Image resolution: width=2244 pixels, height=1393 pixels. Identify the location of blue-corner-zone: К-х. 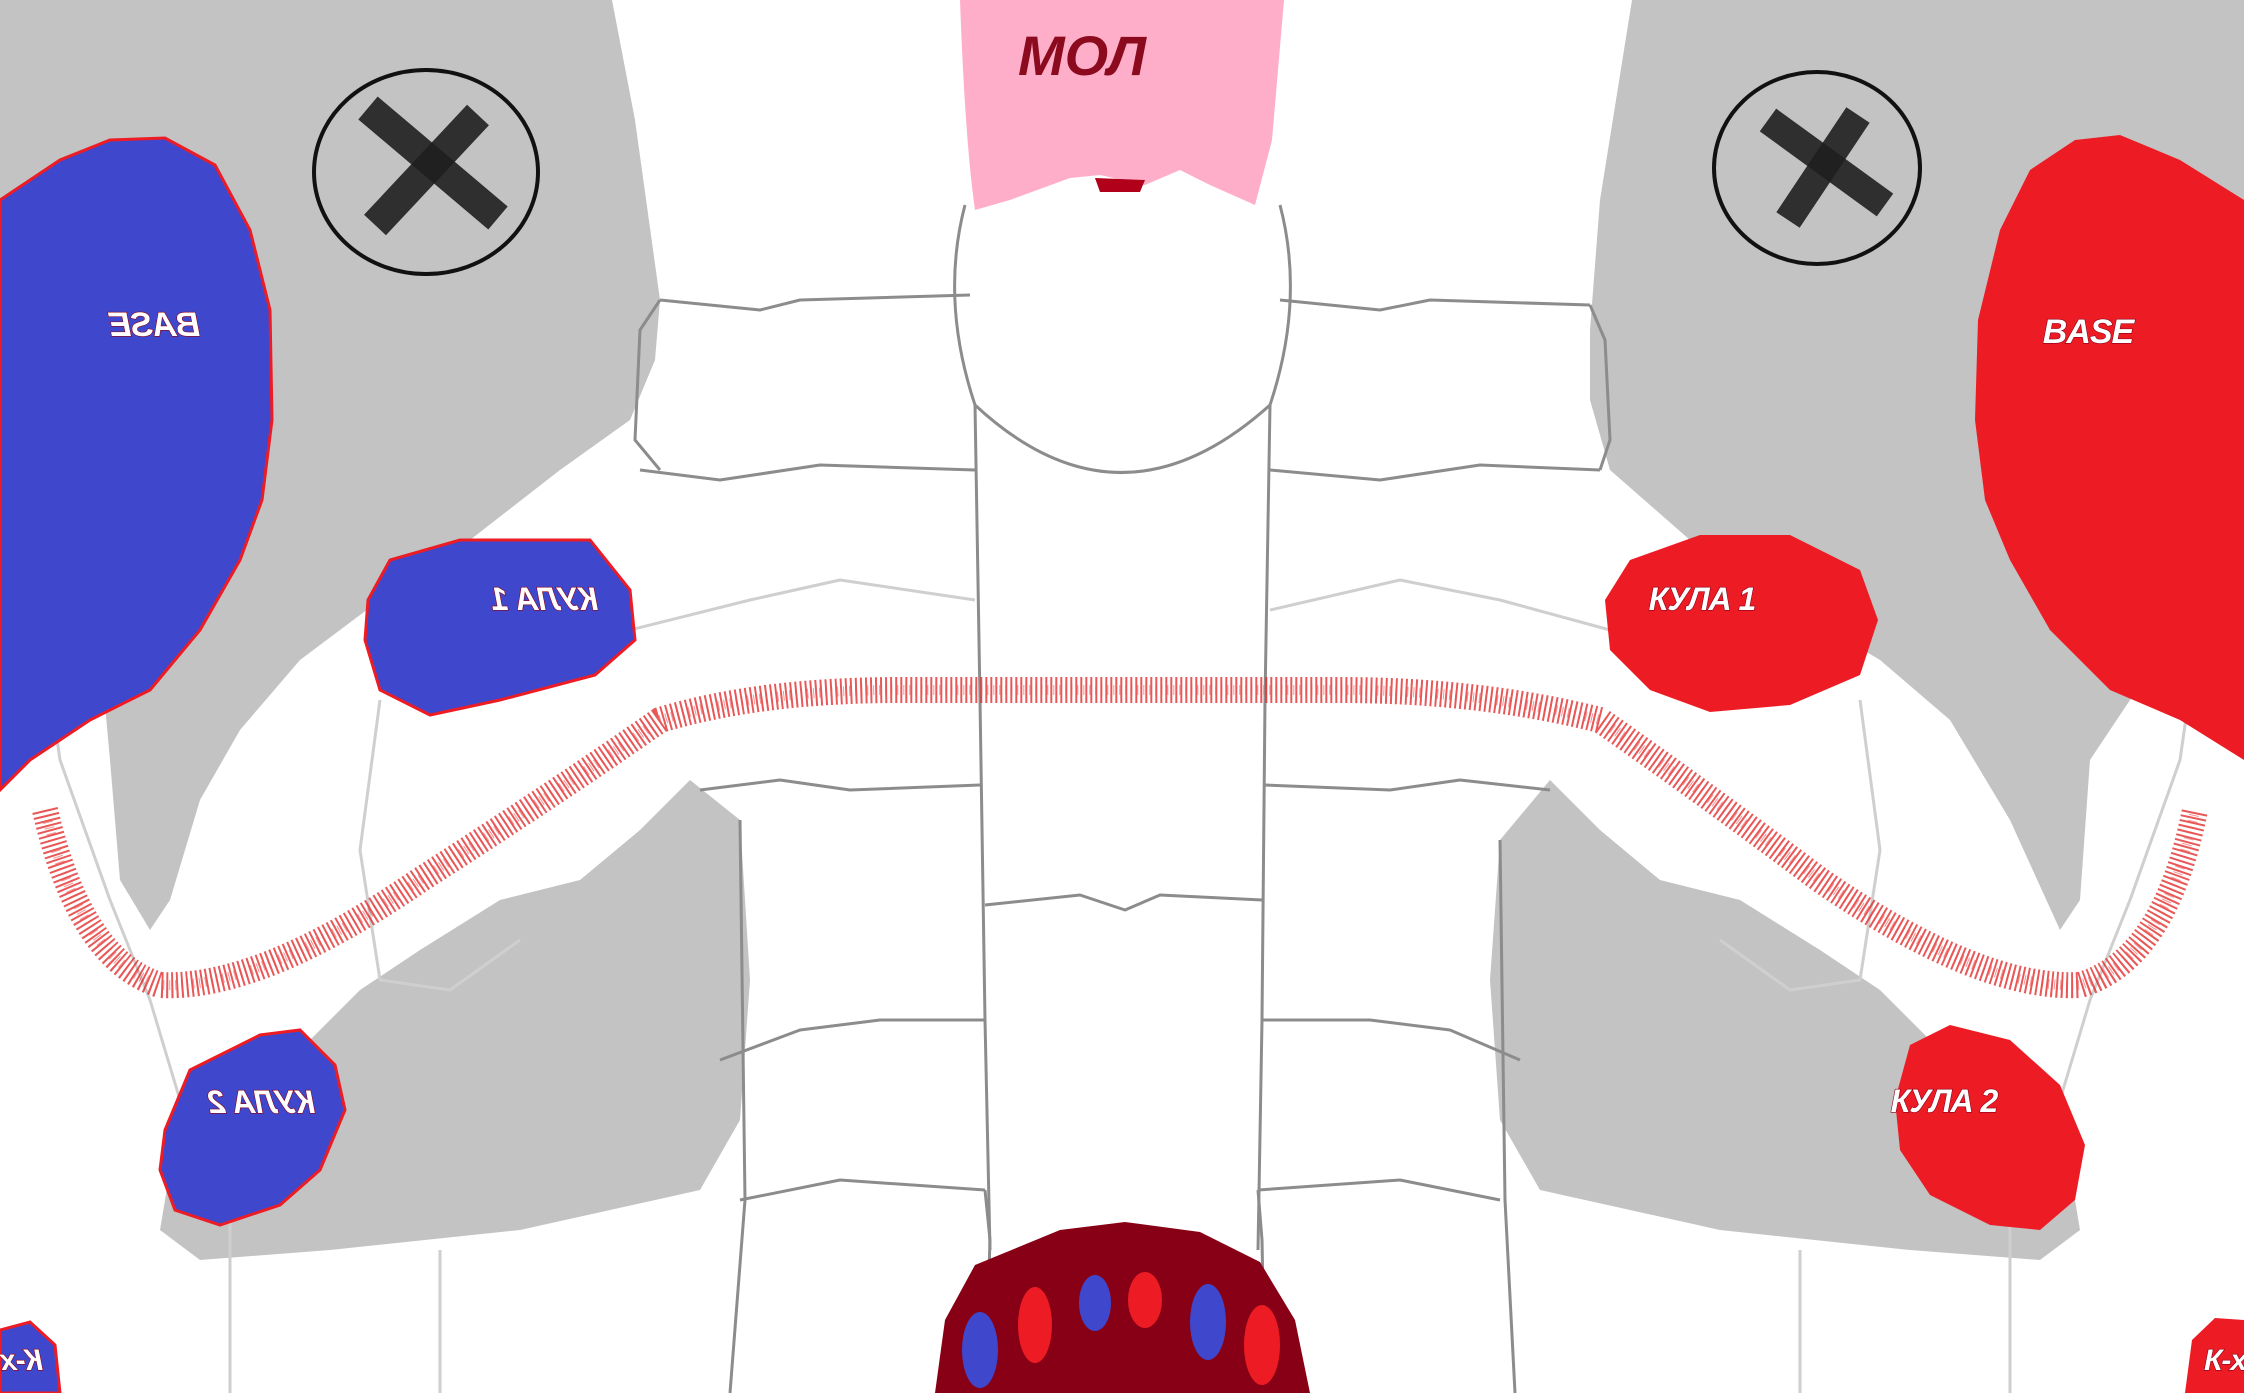
(31, 1356).